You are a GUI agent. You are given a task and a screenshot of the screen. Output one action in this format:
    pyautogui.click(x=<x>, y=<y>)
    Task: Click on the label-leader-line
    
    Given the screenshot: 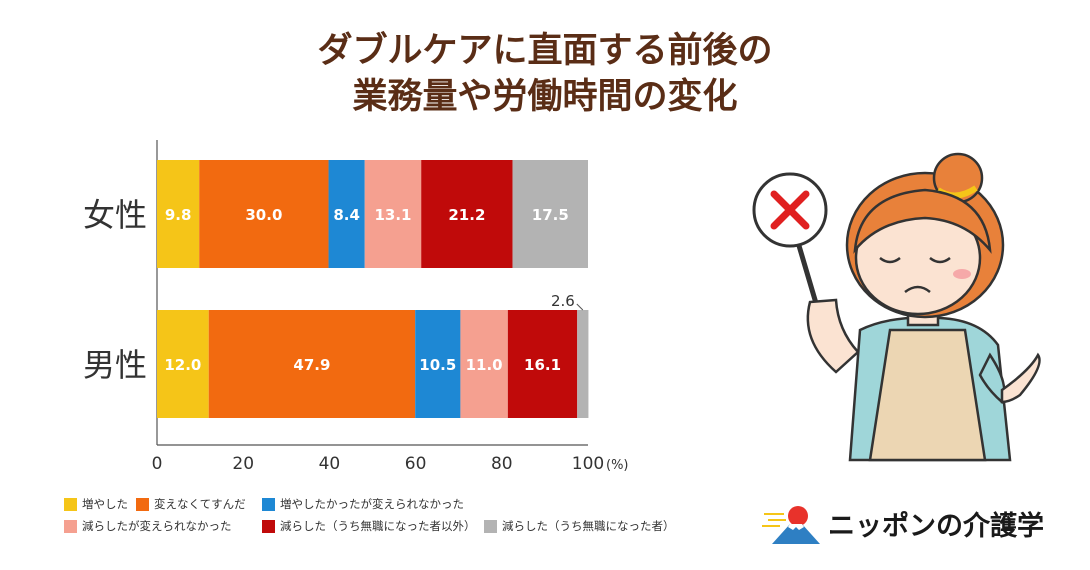 What is the action you would take?
    pyautogui.click(x=580, y=307)
    